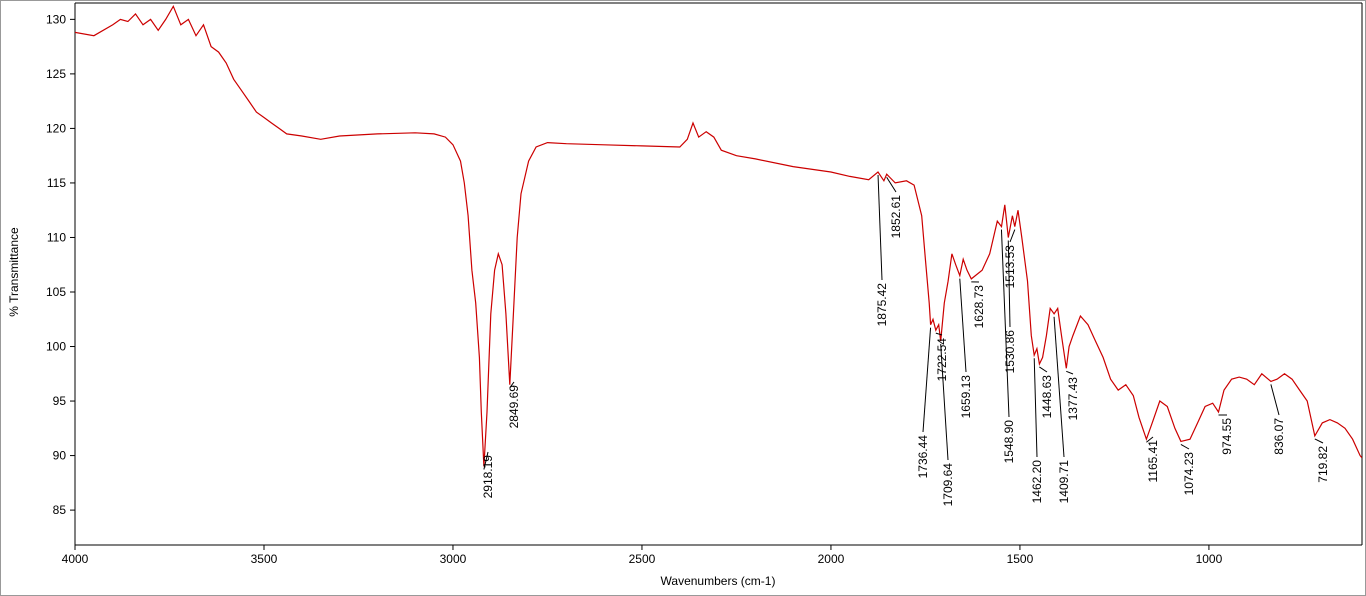  What do you see at coordinates (1020, 559) in the screenshot?
I see `x-tick-label: 1500` at bounding box center [1020, 559].